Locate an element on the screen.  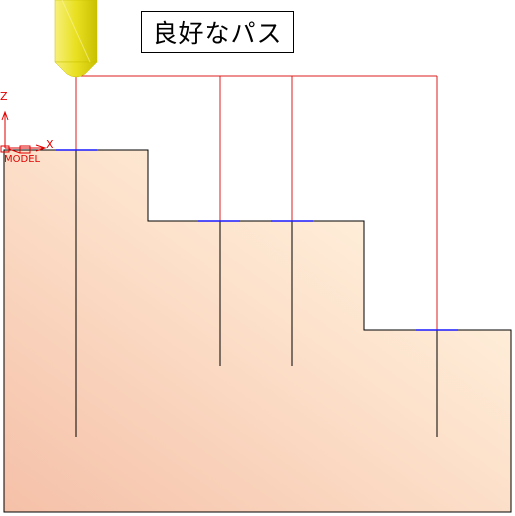
z-axis-label: Z is located at coordinates (4, 96).